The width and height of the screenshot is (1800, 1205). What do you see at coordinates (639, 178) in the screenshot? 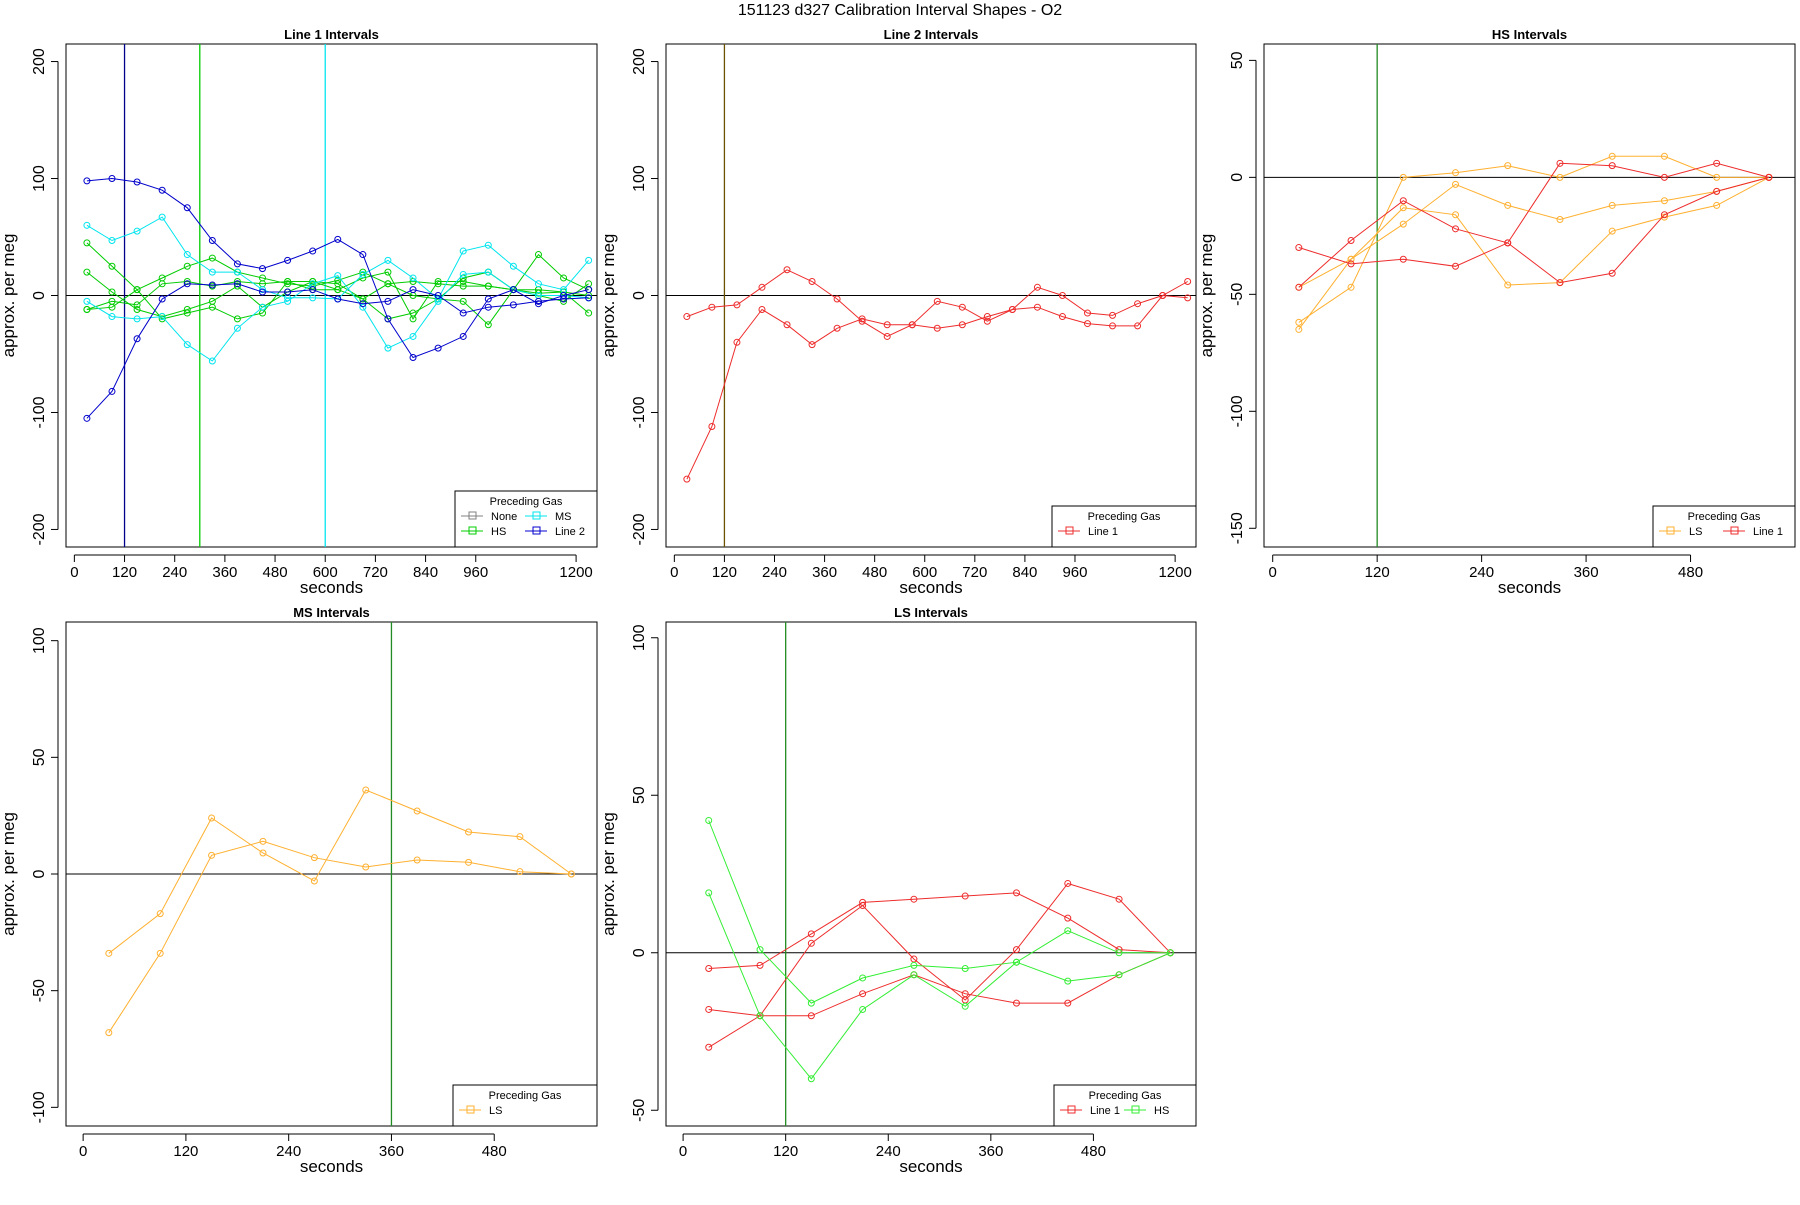
I see `y-tick-label: 100` at bounding box center [639, 178].